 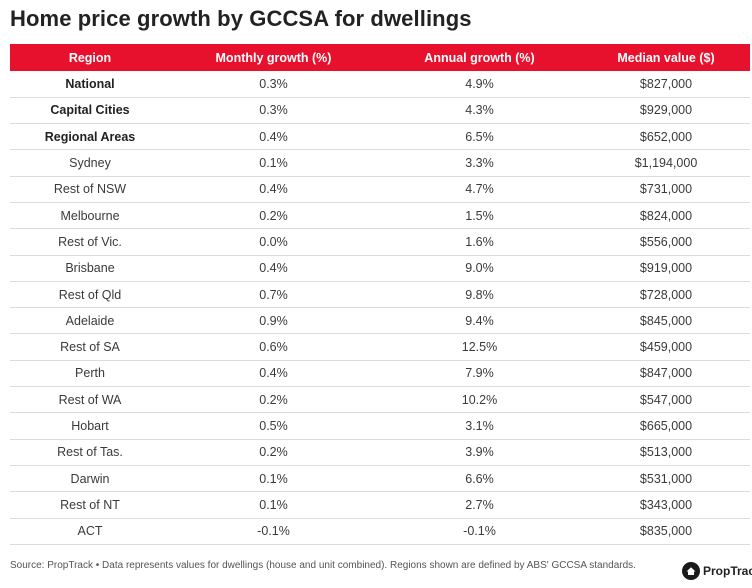 I want to click on cell-median-value: $845,000, so click(x=666, y=321).